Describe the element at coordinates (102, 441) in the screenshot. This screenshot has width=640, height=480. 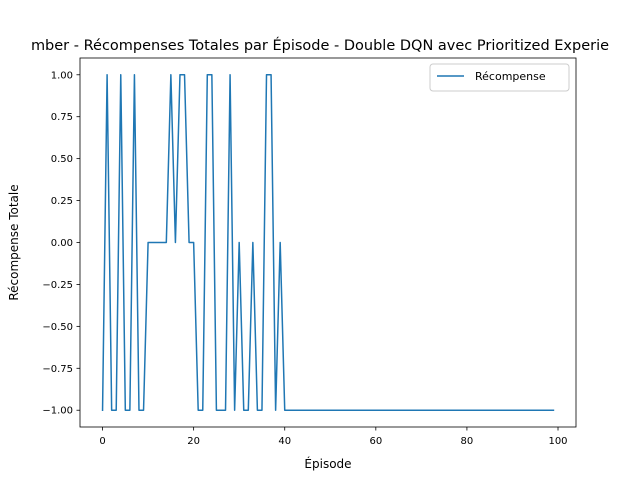
I see `x-tick-label: 0` at that location.